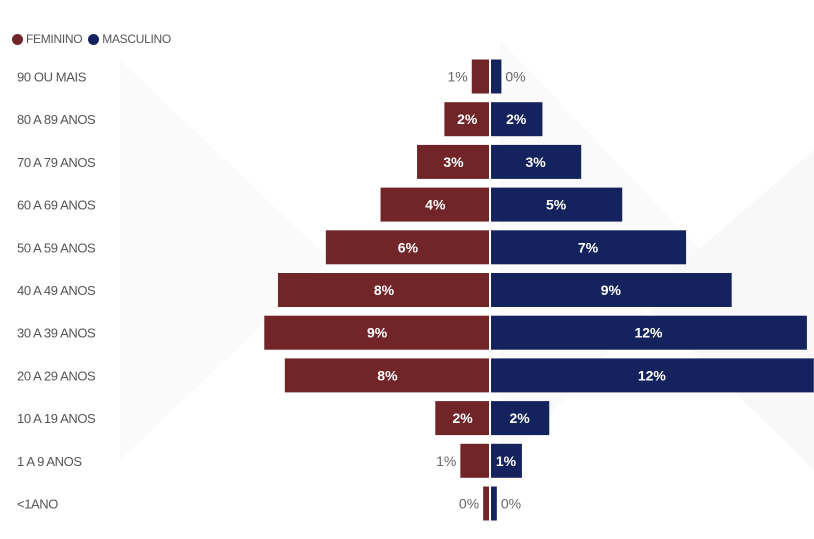 The height and width of the screenshot is (539, 814). I want to click on bar-label-female: 0%, so click(469, 504).